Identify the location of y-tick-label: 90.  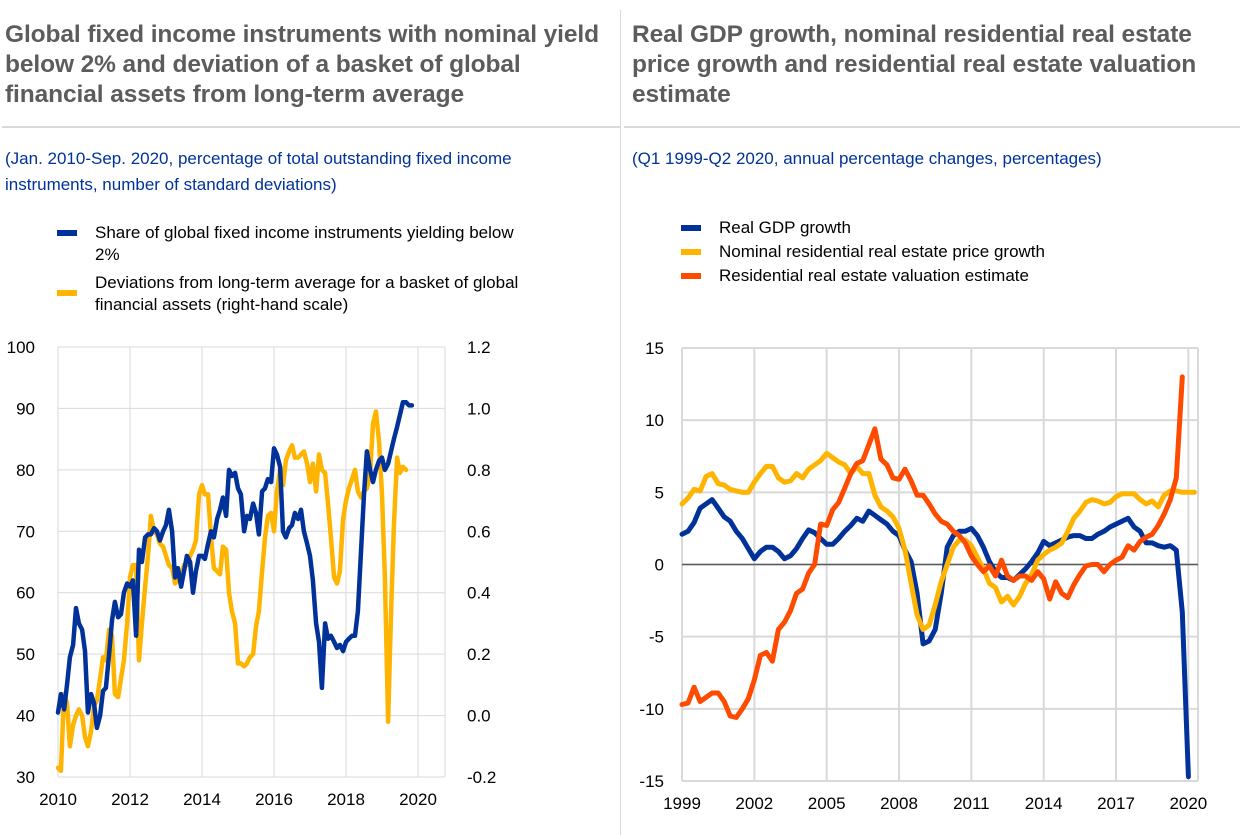
(25, 408).